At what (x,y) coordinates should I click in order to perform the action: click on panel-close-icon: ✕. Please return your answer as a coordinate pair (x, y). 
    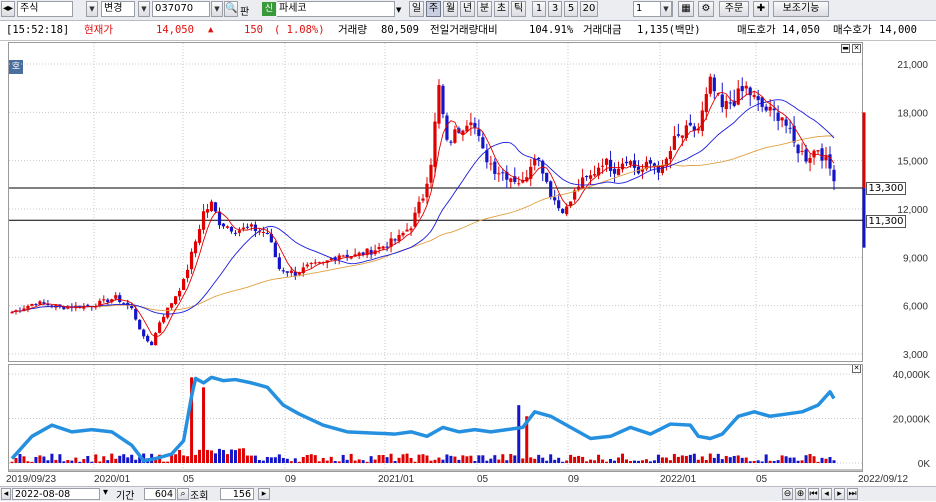
    Looking at the image, I should click on (856, 48).